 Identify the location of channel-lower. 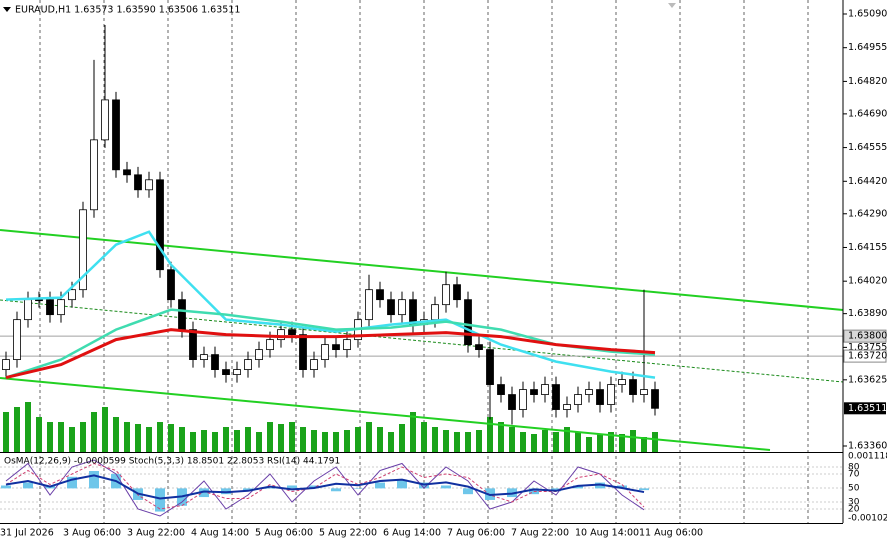
(385, 414).